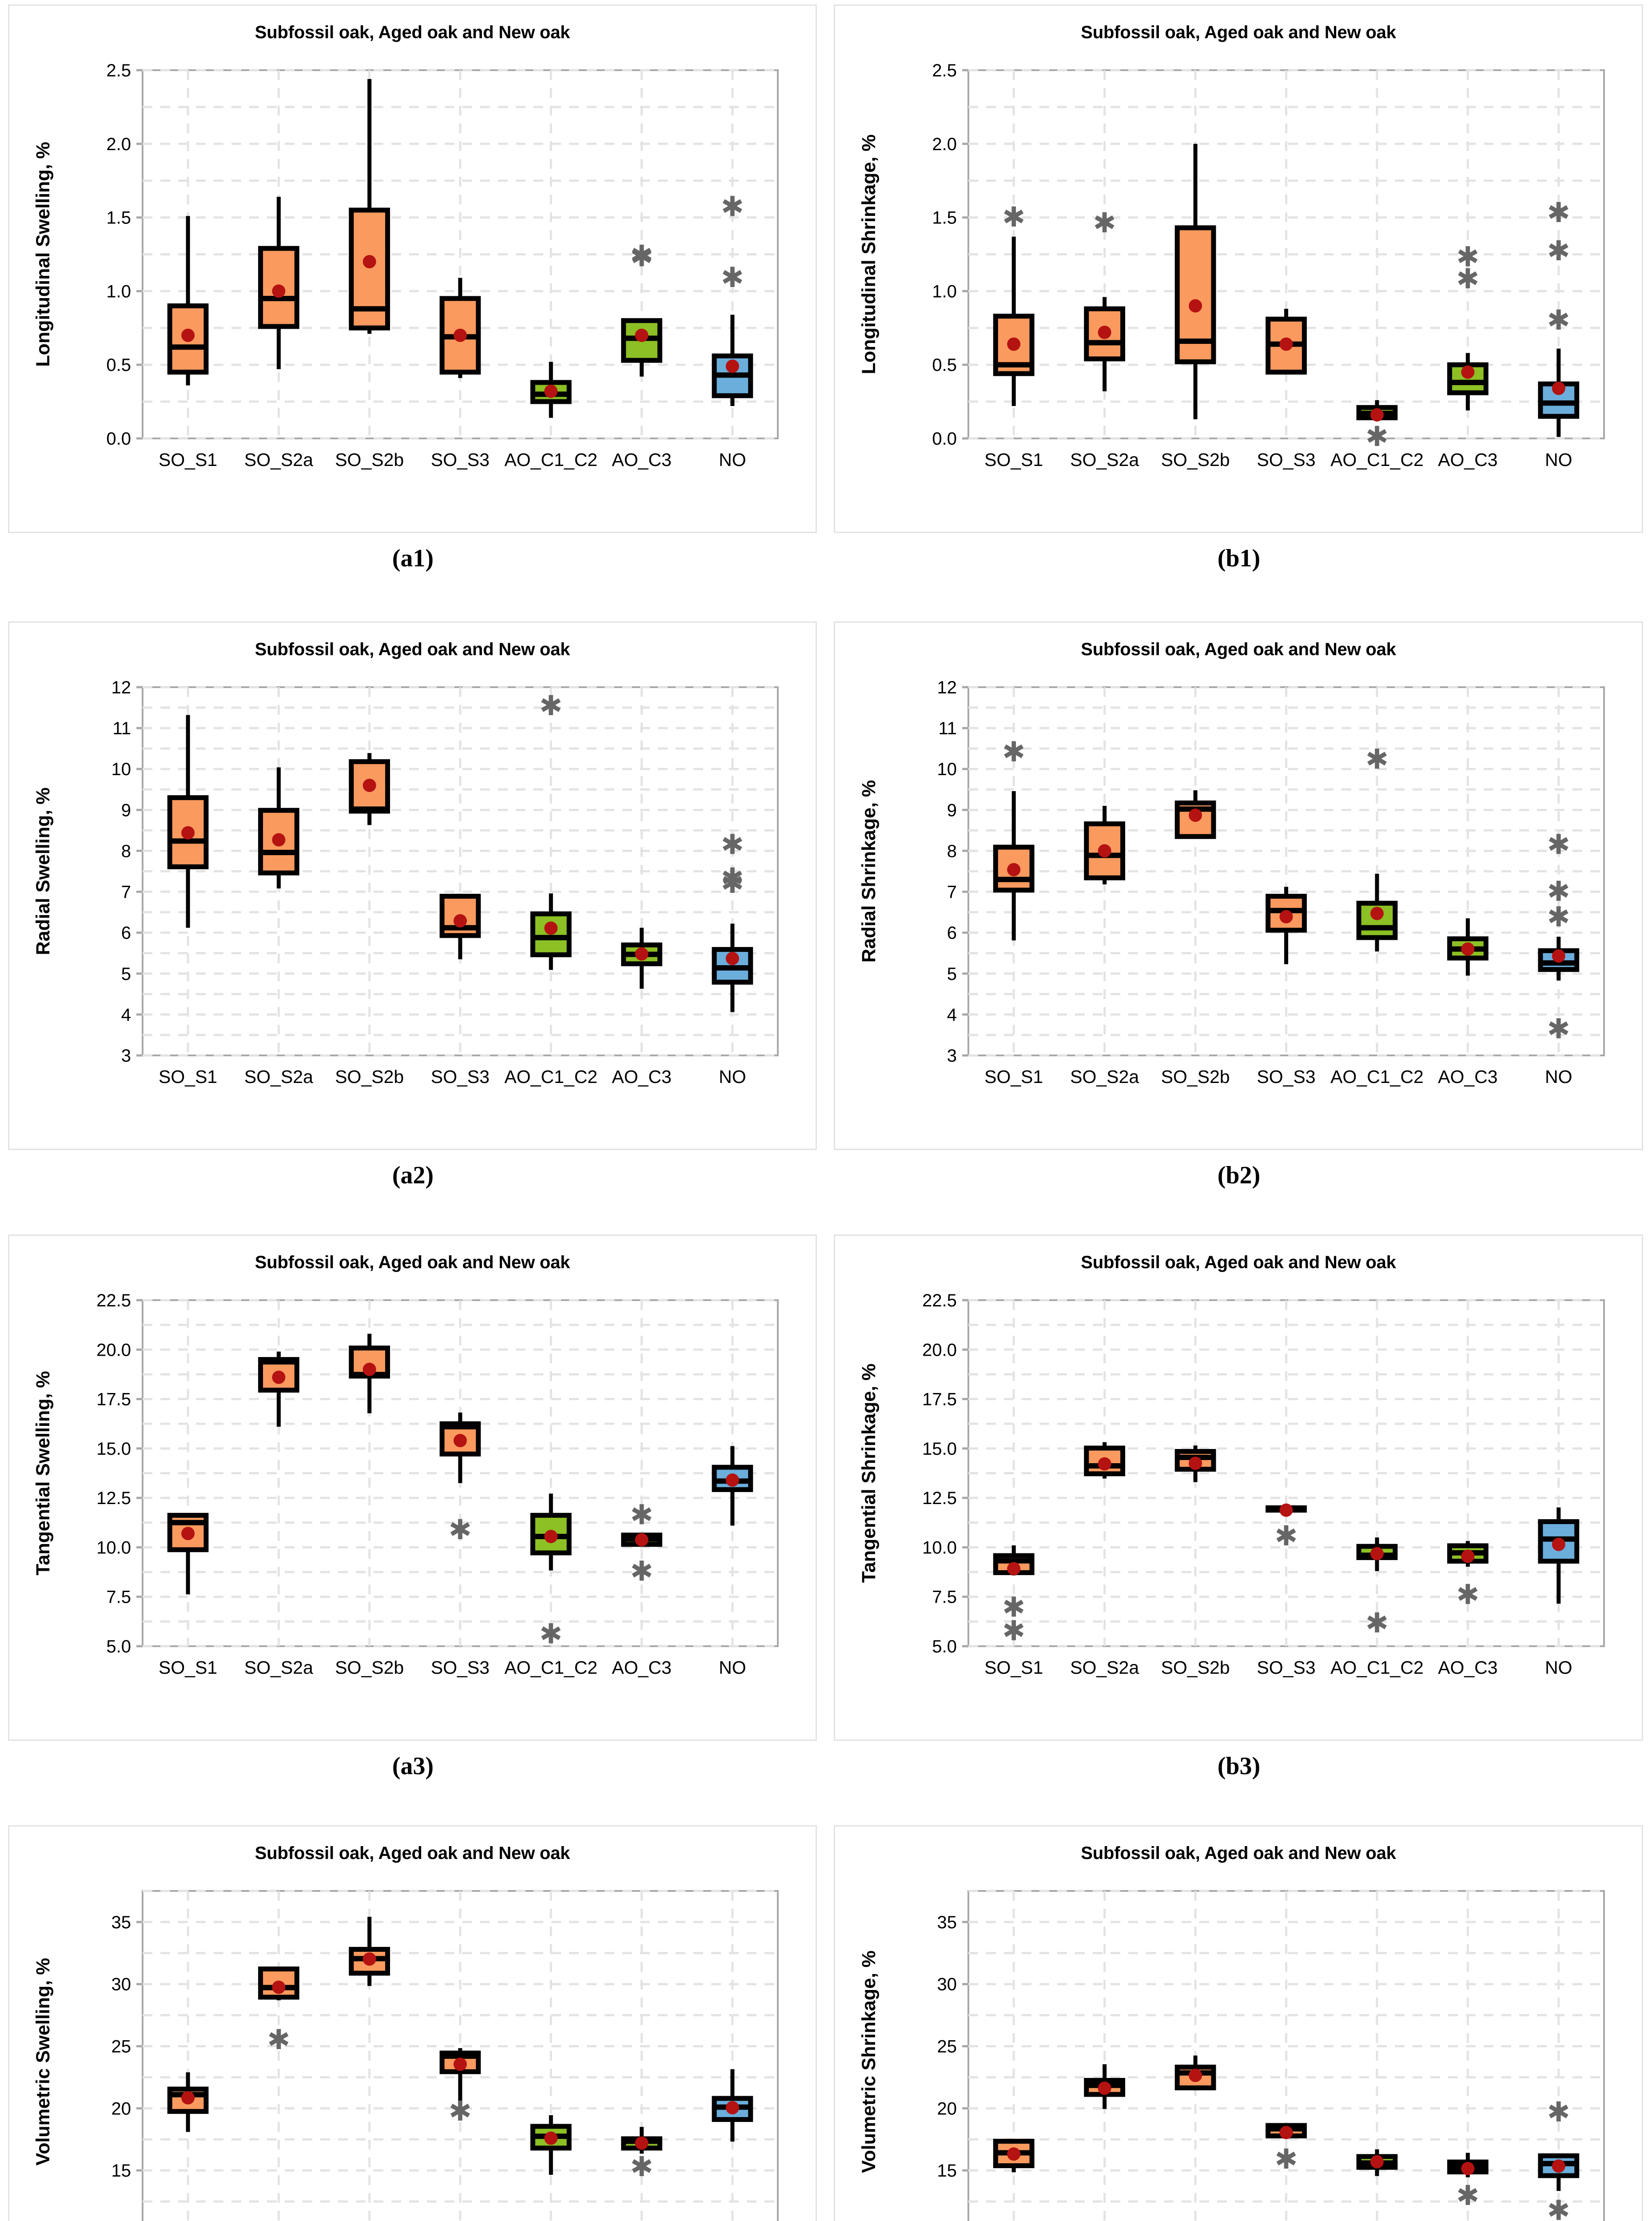  What do you see at coordinates (944, 439) in the screenshot?
I see `y-tick-label: 0.0` at bounding box center [944, 439].